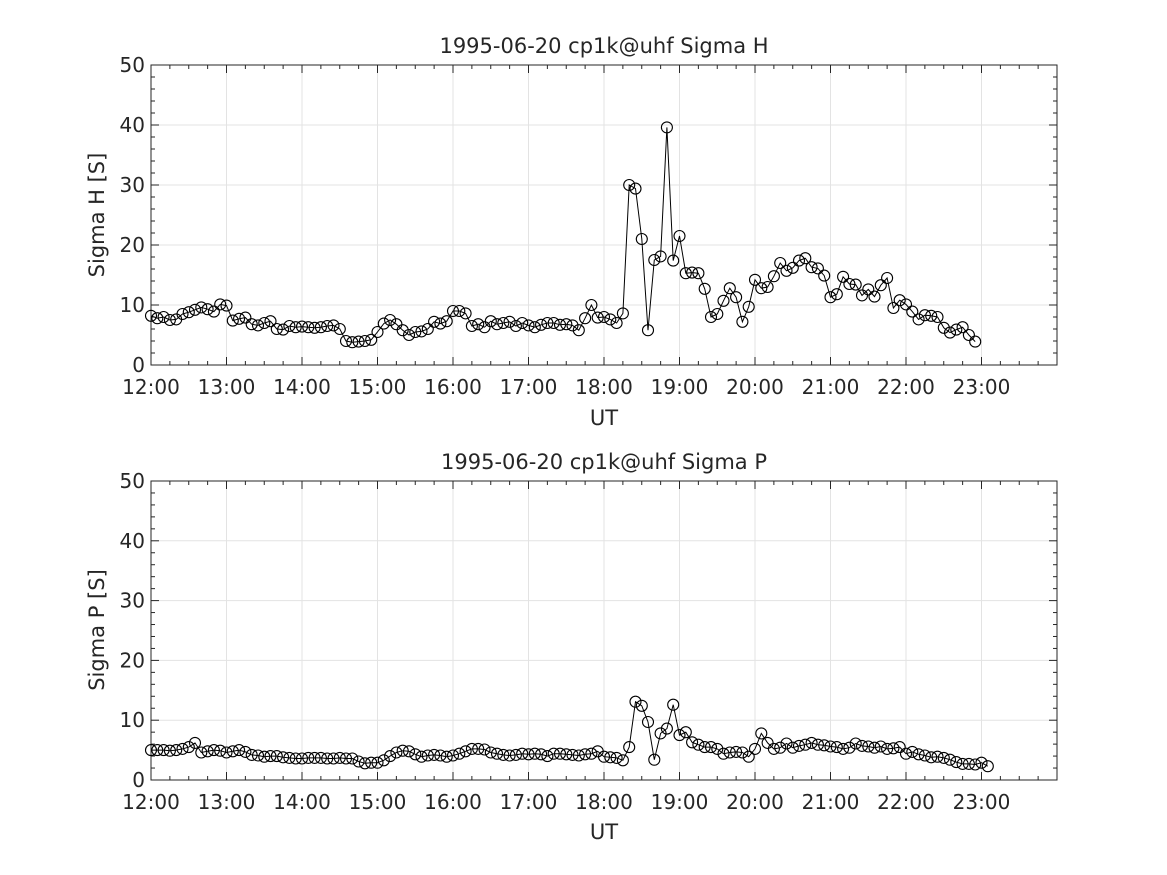 Image resolution: width=1167 pixels, height=875 pixels. Describe the element at coordinates (227, 802) in the screenshot. I see `sigma-p-xtick-label: 13:00` at that location.